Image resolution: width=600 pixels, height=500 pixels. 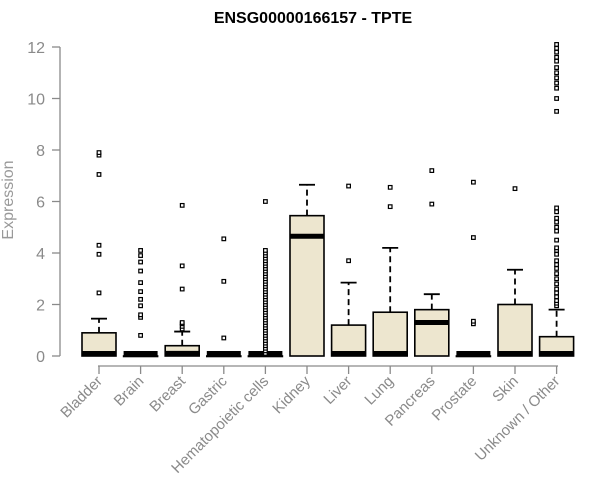 I want to click on x-tick-label: Kidney, so click(x=291, y=394).